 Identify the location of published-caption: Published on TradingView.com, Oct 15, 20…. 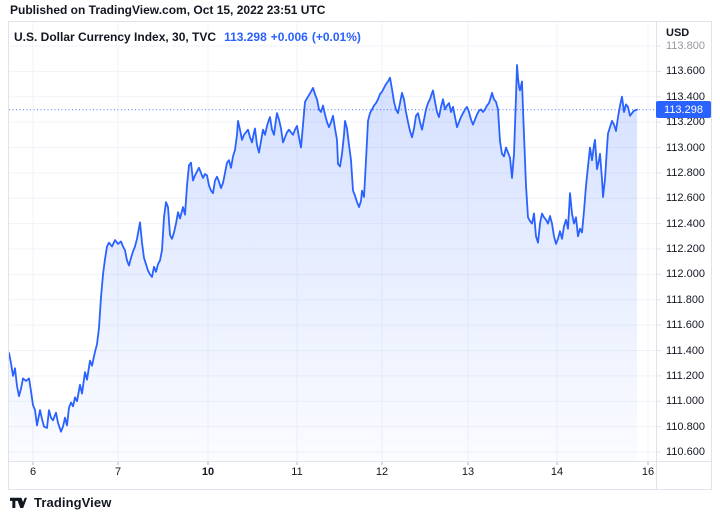
(168, 10).